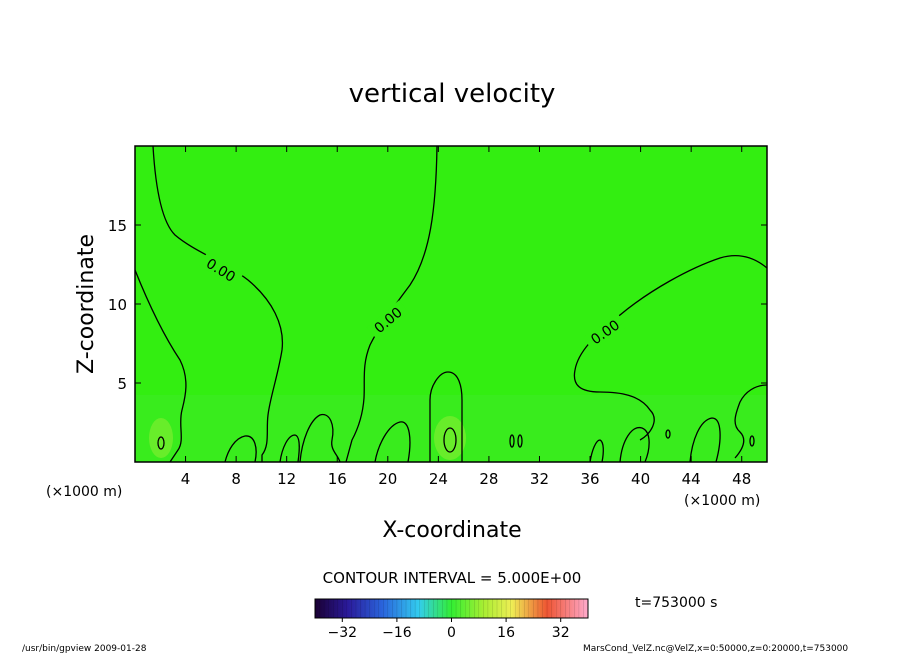  I want to click on colorbar-tick-label: −16, so click(397, 633).